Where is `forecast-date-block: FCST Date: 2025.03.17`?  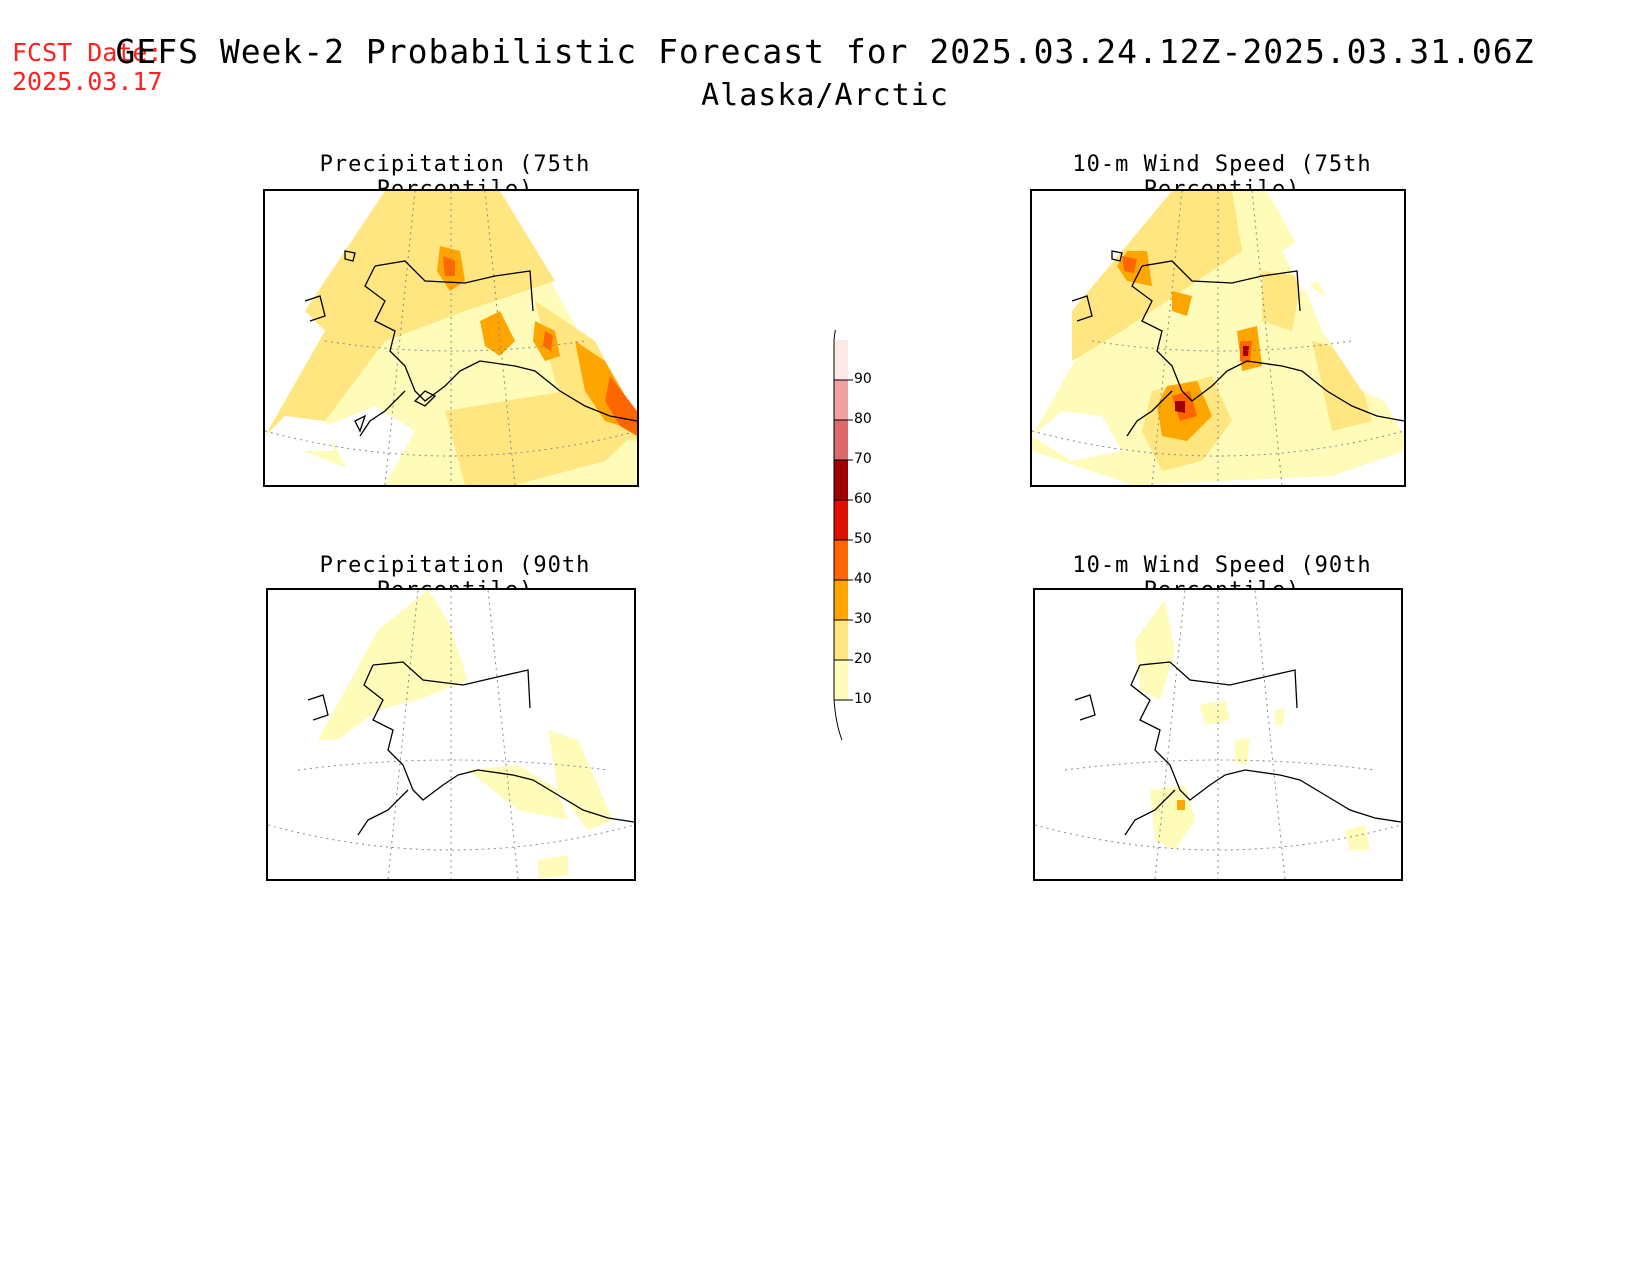
forecast-date-block: FCST Date: 2025.03.17 is located at coordinates (87, 67).